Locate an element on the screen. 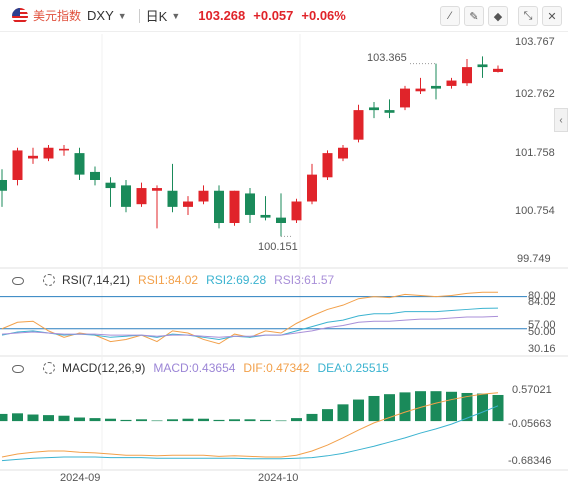 Image resolution: width=568 pixels, height=492 pixels. rsi-line-rsi2 is located at coordinates (250, 323).